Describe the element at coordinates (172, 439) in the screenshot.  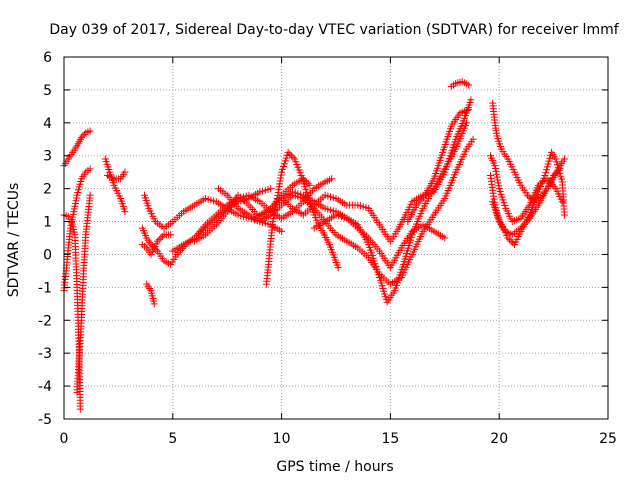
I see `x-tick-label: 5` at that location.